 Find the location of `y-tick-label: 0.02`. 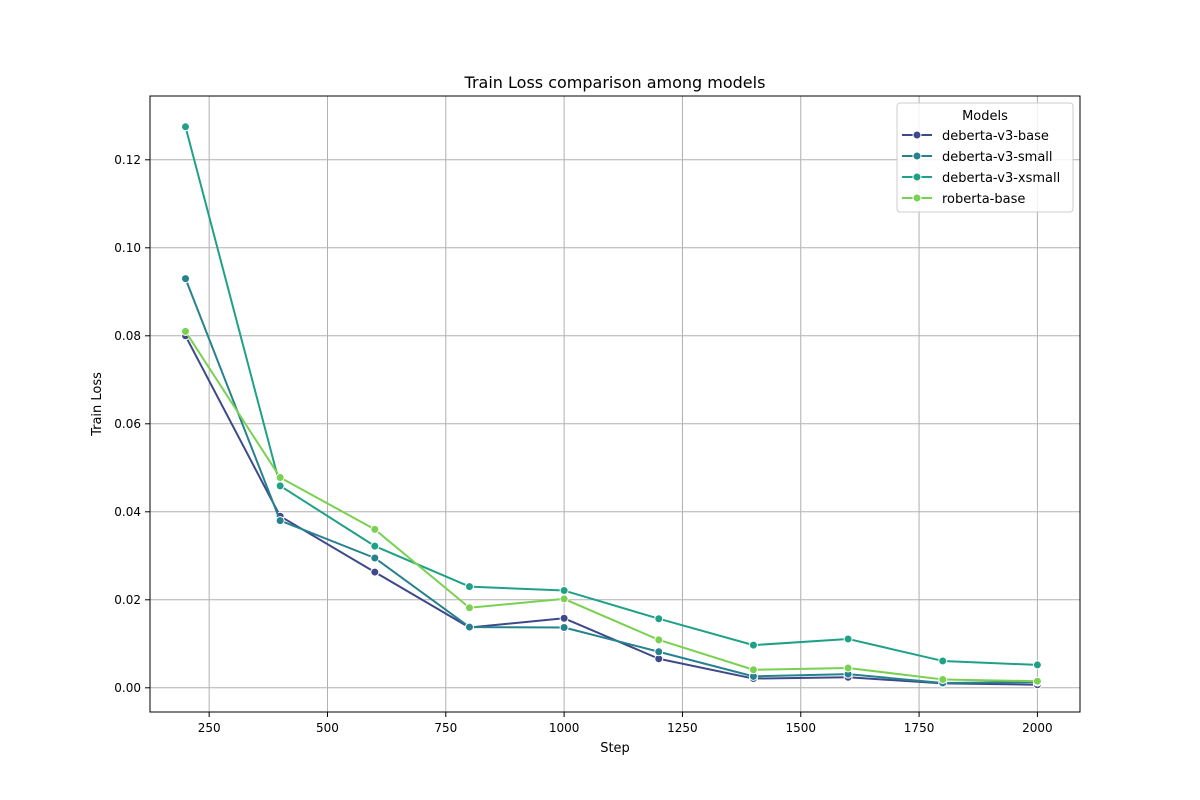

y-tick-label: 0.02 is located at coordinates (127, 600).